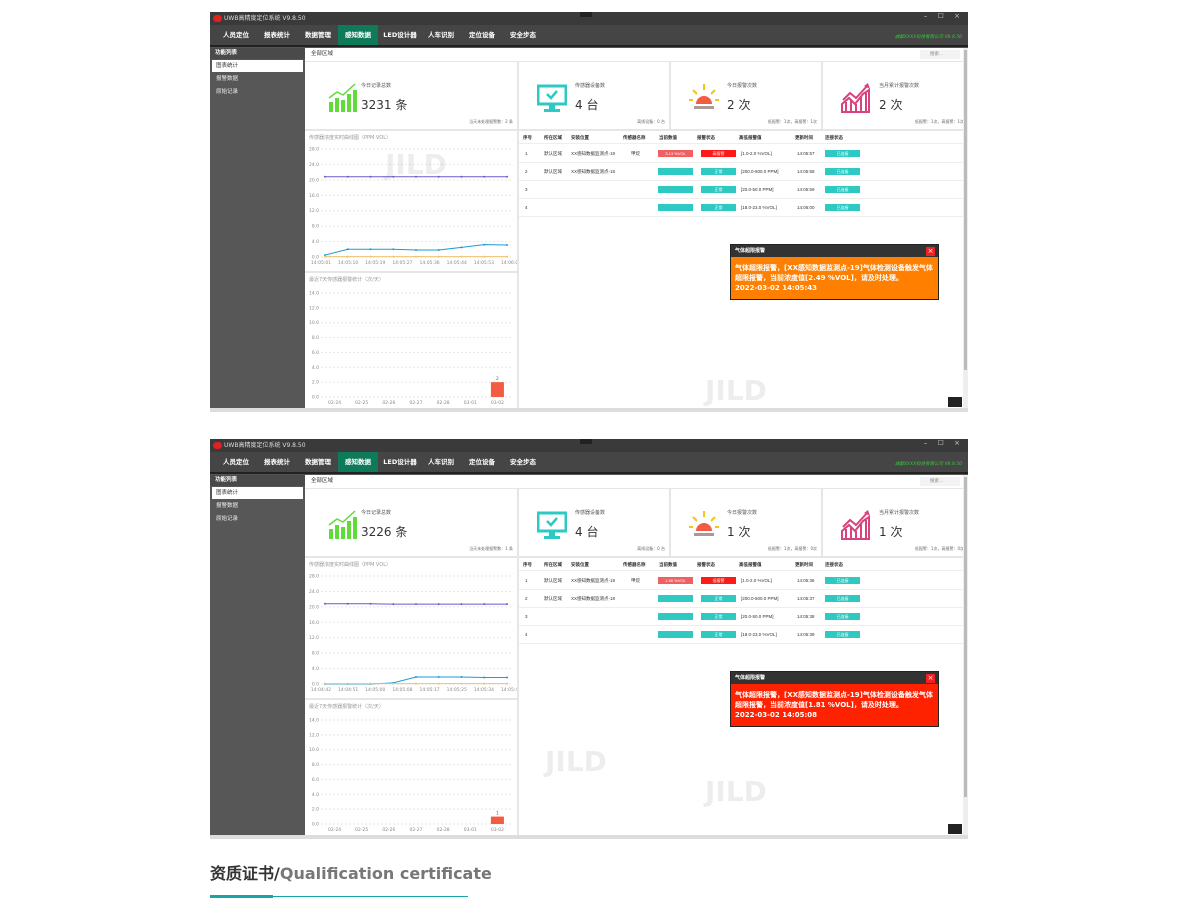 The image size is (1180, 919). What do you see at coordinates (742, 190) in the screenshot?
I see `table-row: 3 正常 [20.0-50.0 PPM] 14:05:59 已连接` at bounding box center [742, 190].